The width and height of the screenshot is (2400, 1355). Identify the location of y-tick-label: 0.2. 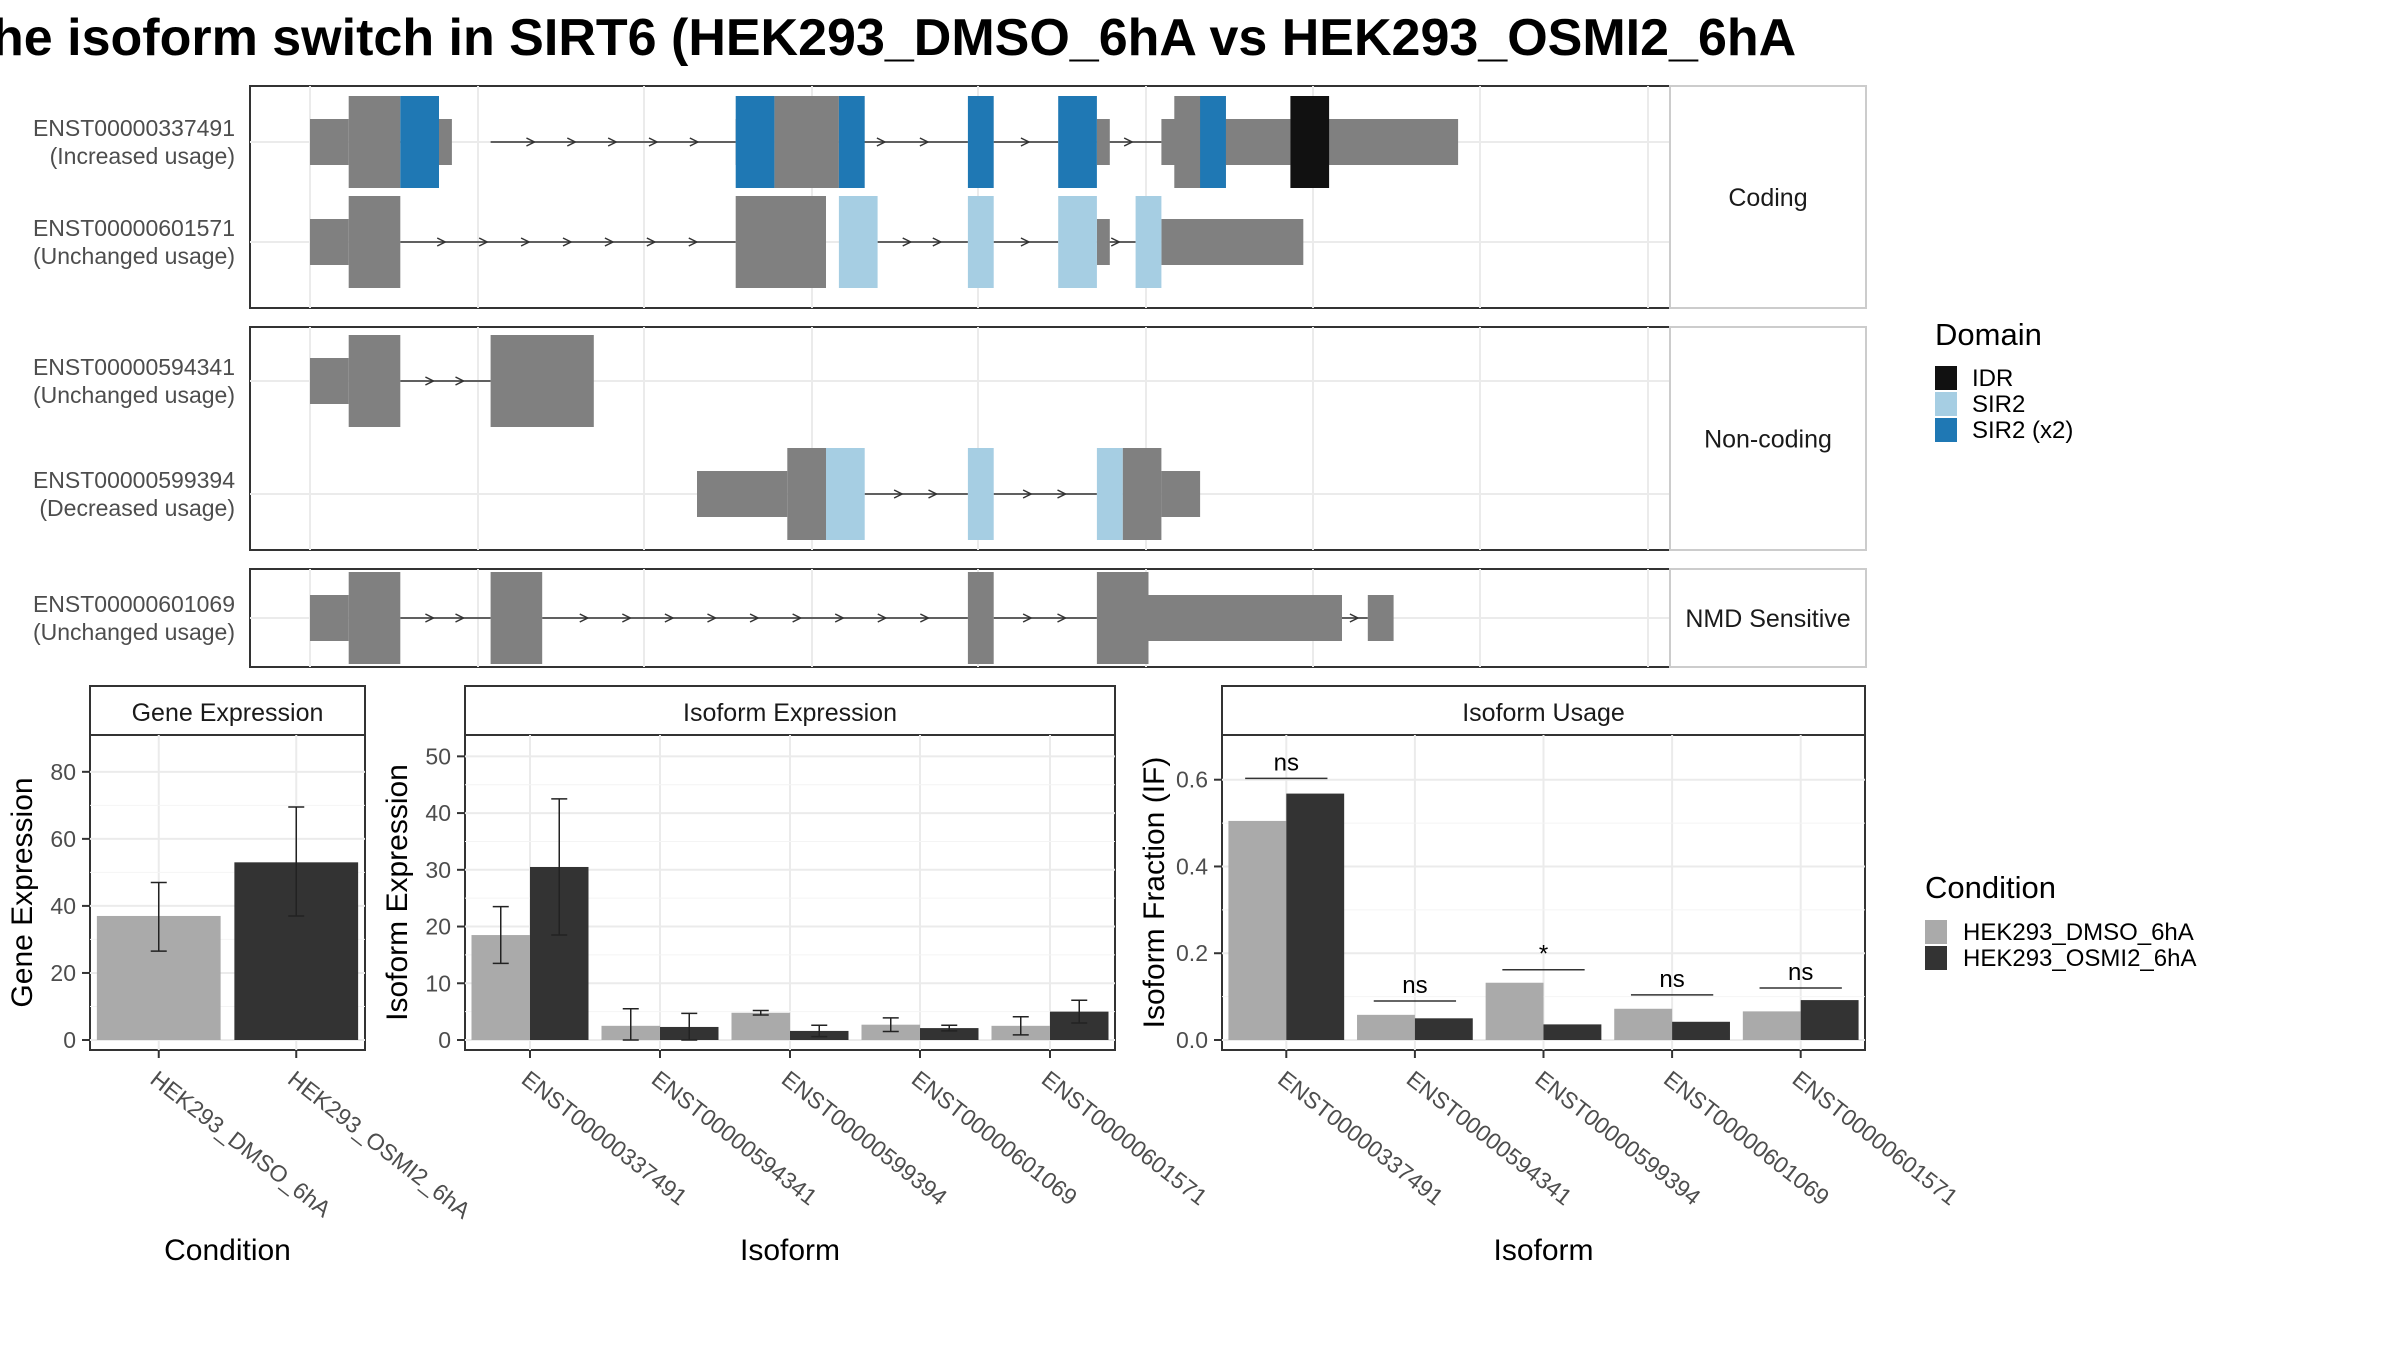
(1192, 953).